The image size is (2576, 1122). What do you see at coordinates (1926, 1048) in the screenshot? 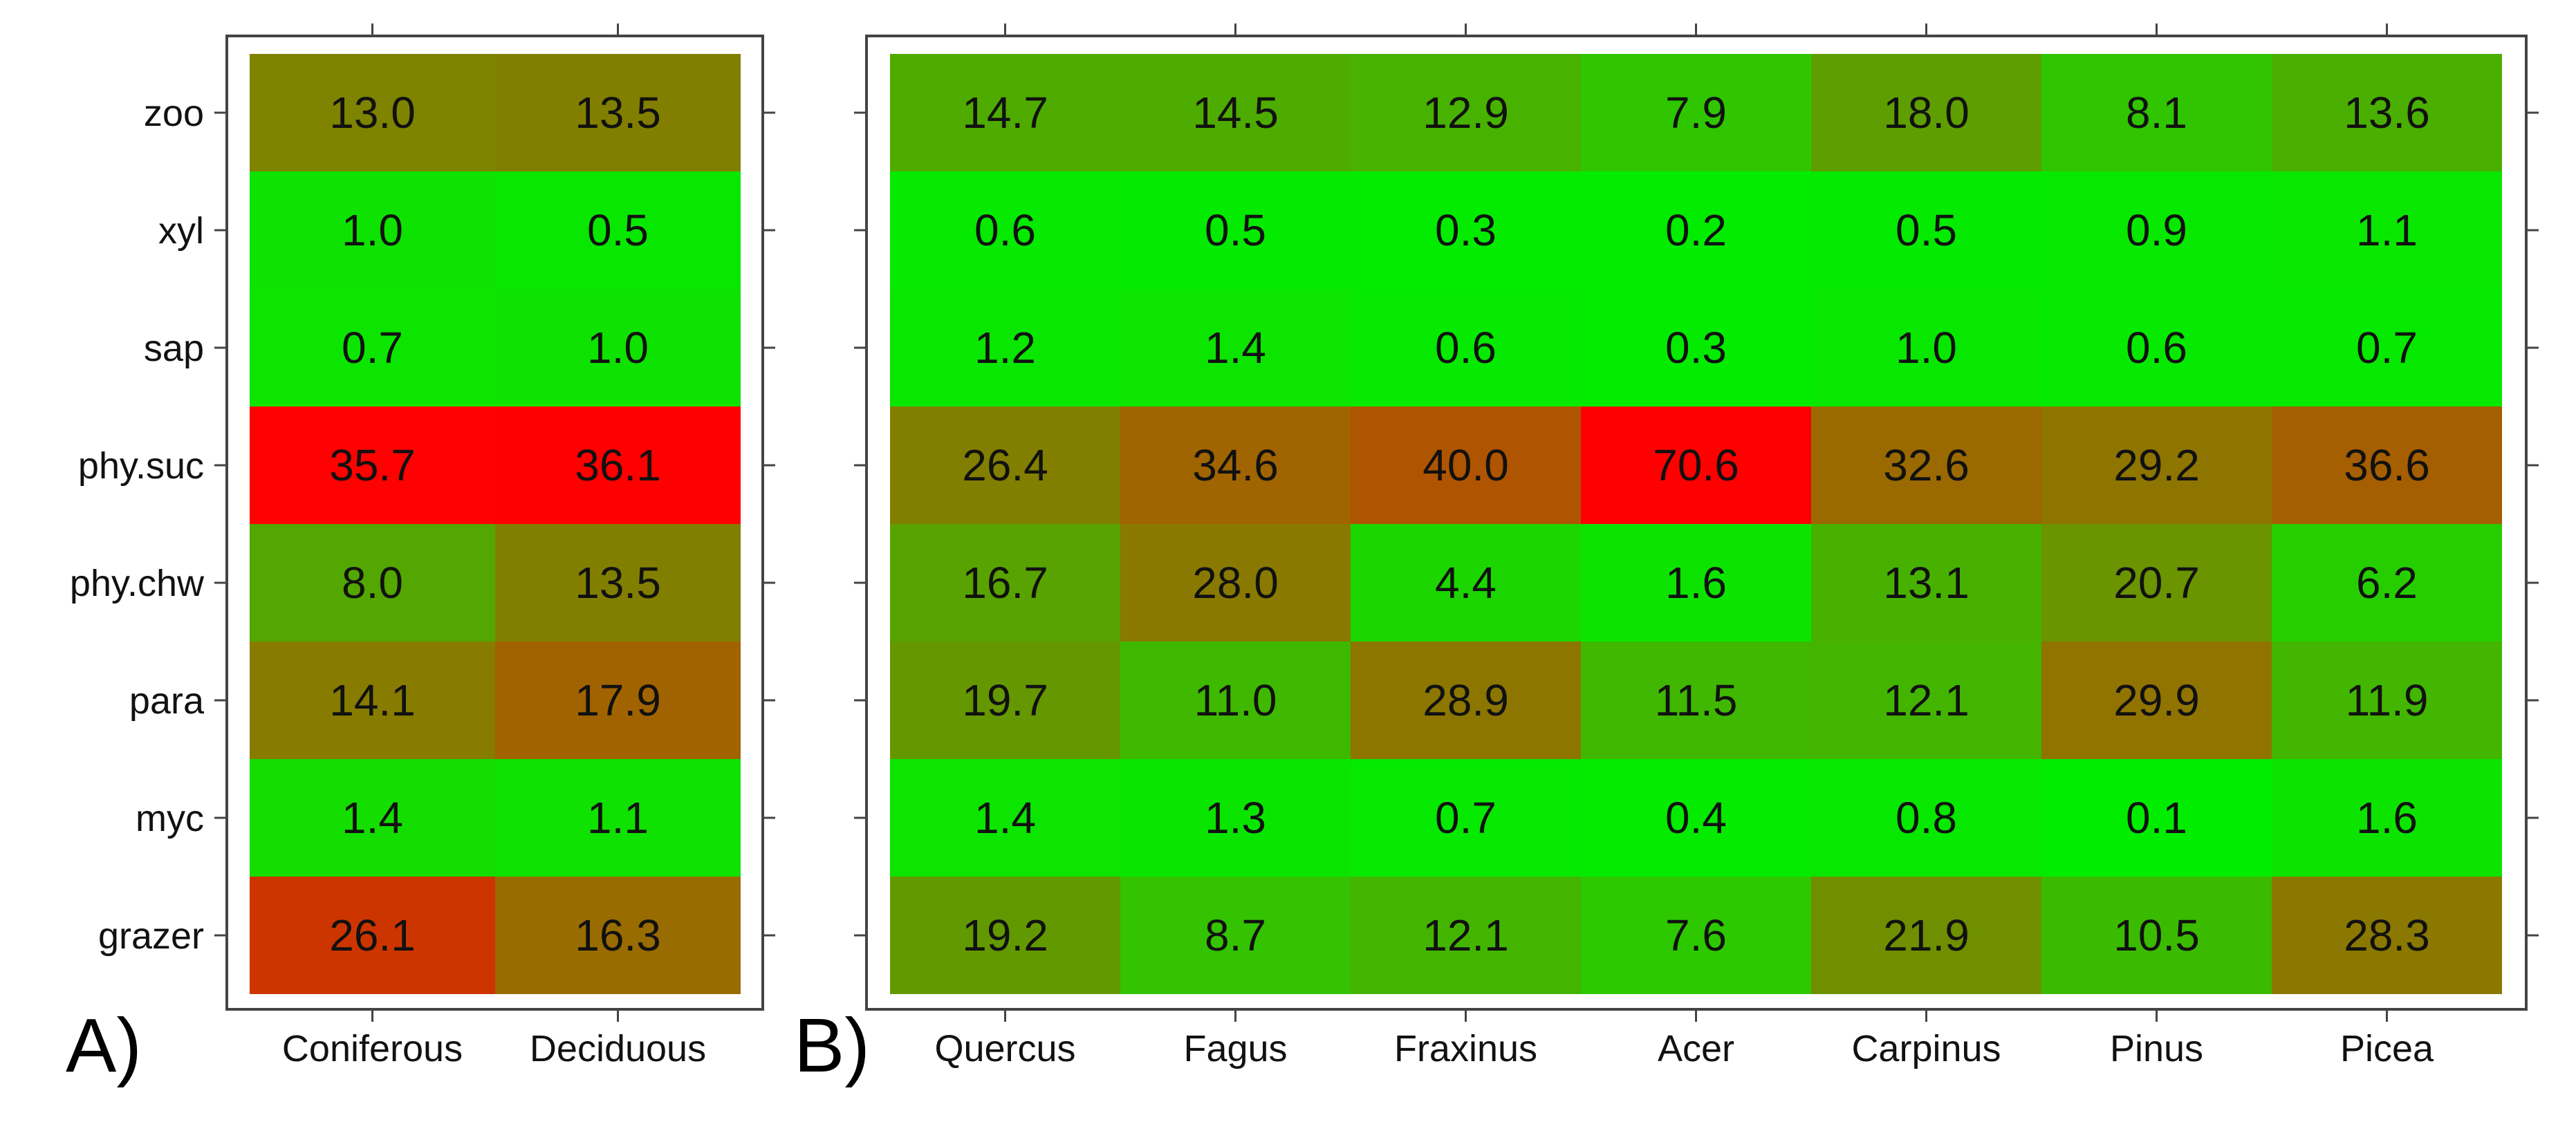
I see `x-tick-label: Carpinus` at bounding box center [1926, 1048].